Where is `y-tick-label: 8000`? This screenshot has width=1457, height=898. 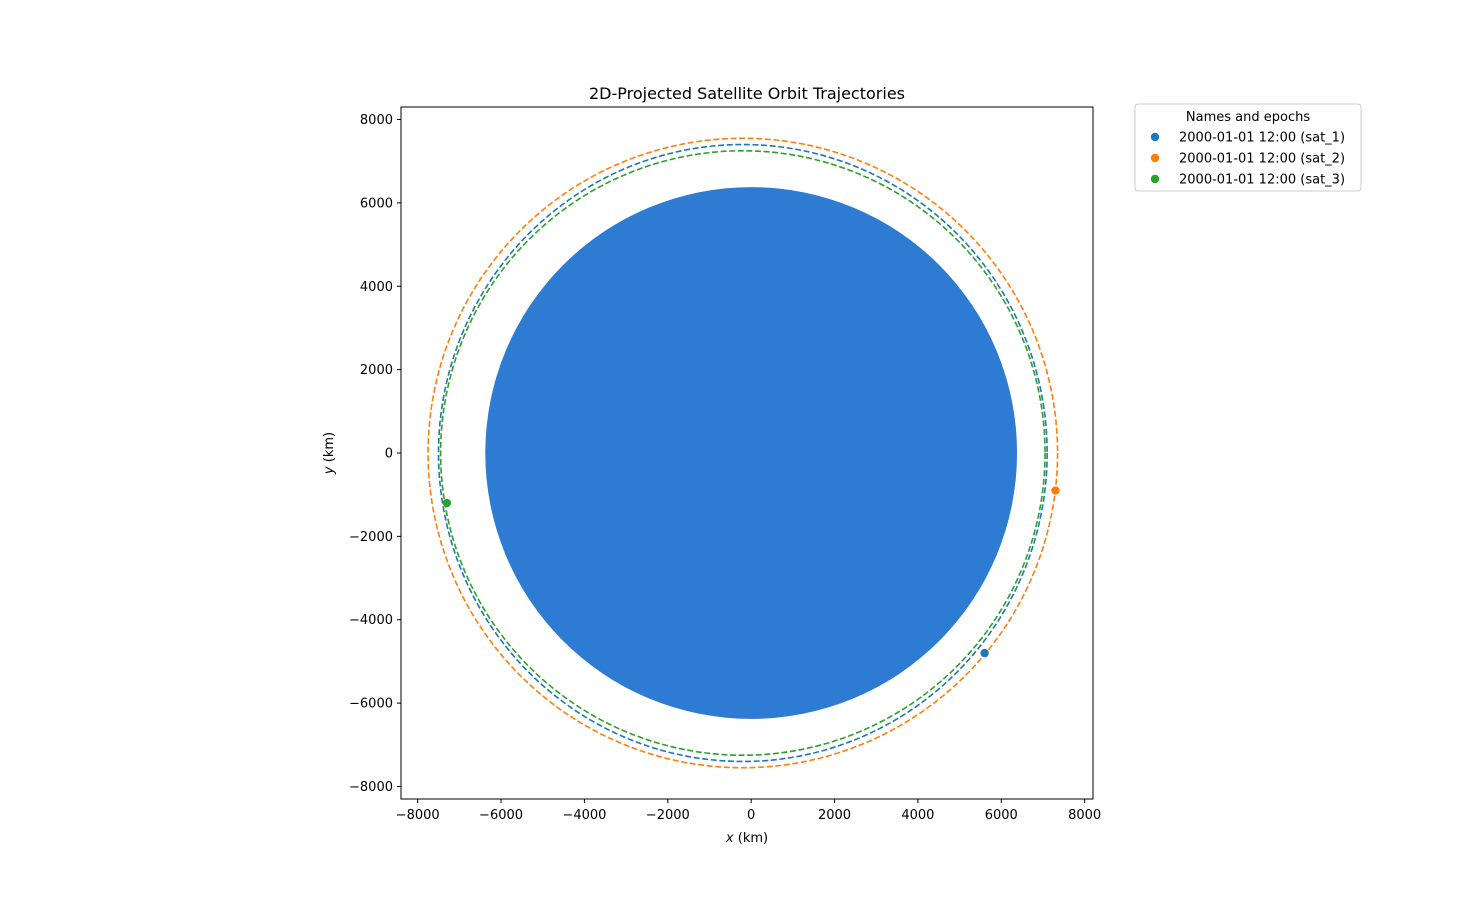
y-tick-label: 8000 is located at coordinates (376, 120).